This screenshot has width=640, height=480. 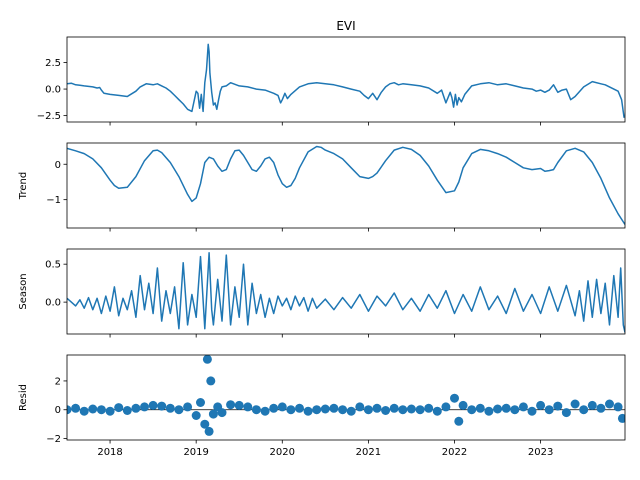 What do you see at coordinates (58, 165) in the screenshot?
I see `trend-ytick-label: 0` at bounding box center [58, 165].